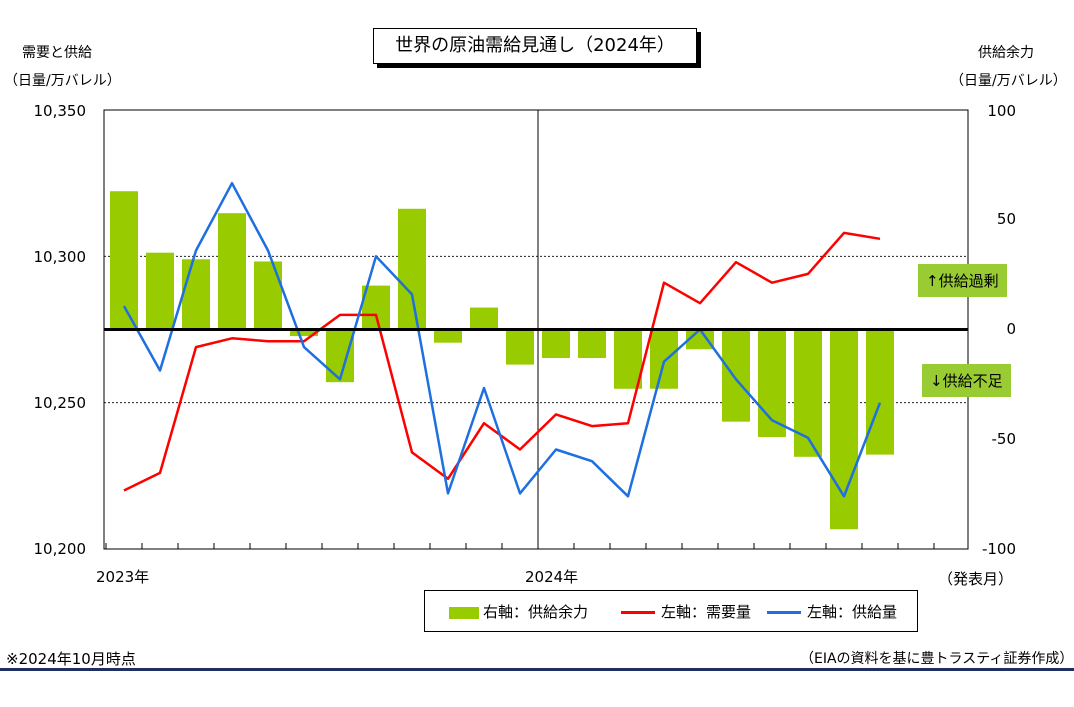 The image size is (1074, 707). I want to click on legend-swatch-supply, so click(784, 612).